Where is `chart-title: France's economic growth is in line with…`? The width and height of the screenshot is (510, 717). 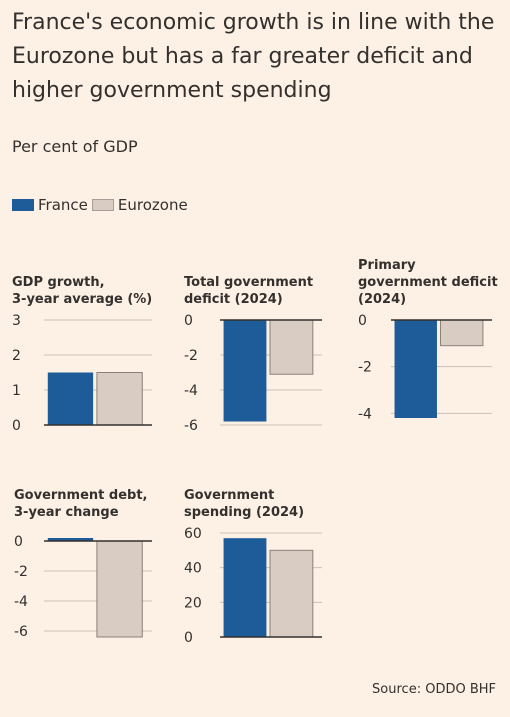 chart-title: France's economic growth is in line with… is located at coordinates (253, 56).